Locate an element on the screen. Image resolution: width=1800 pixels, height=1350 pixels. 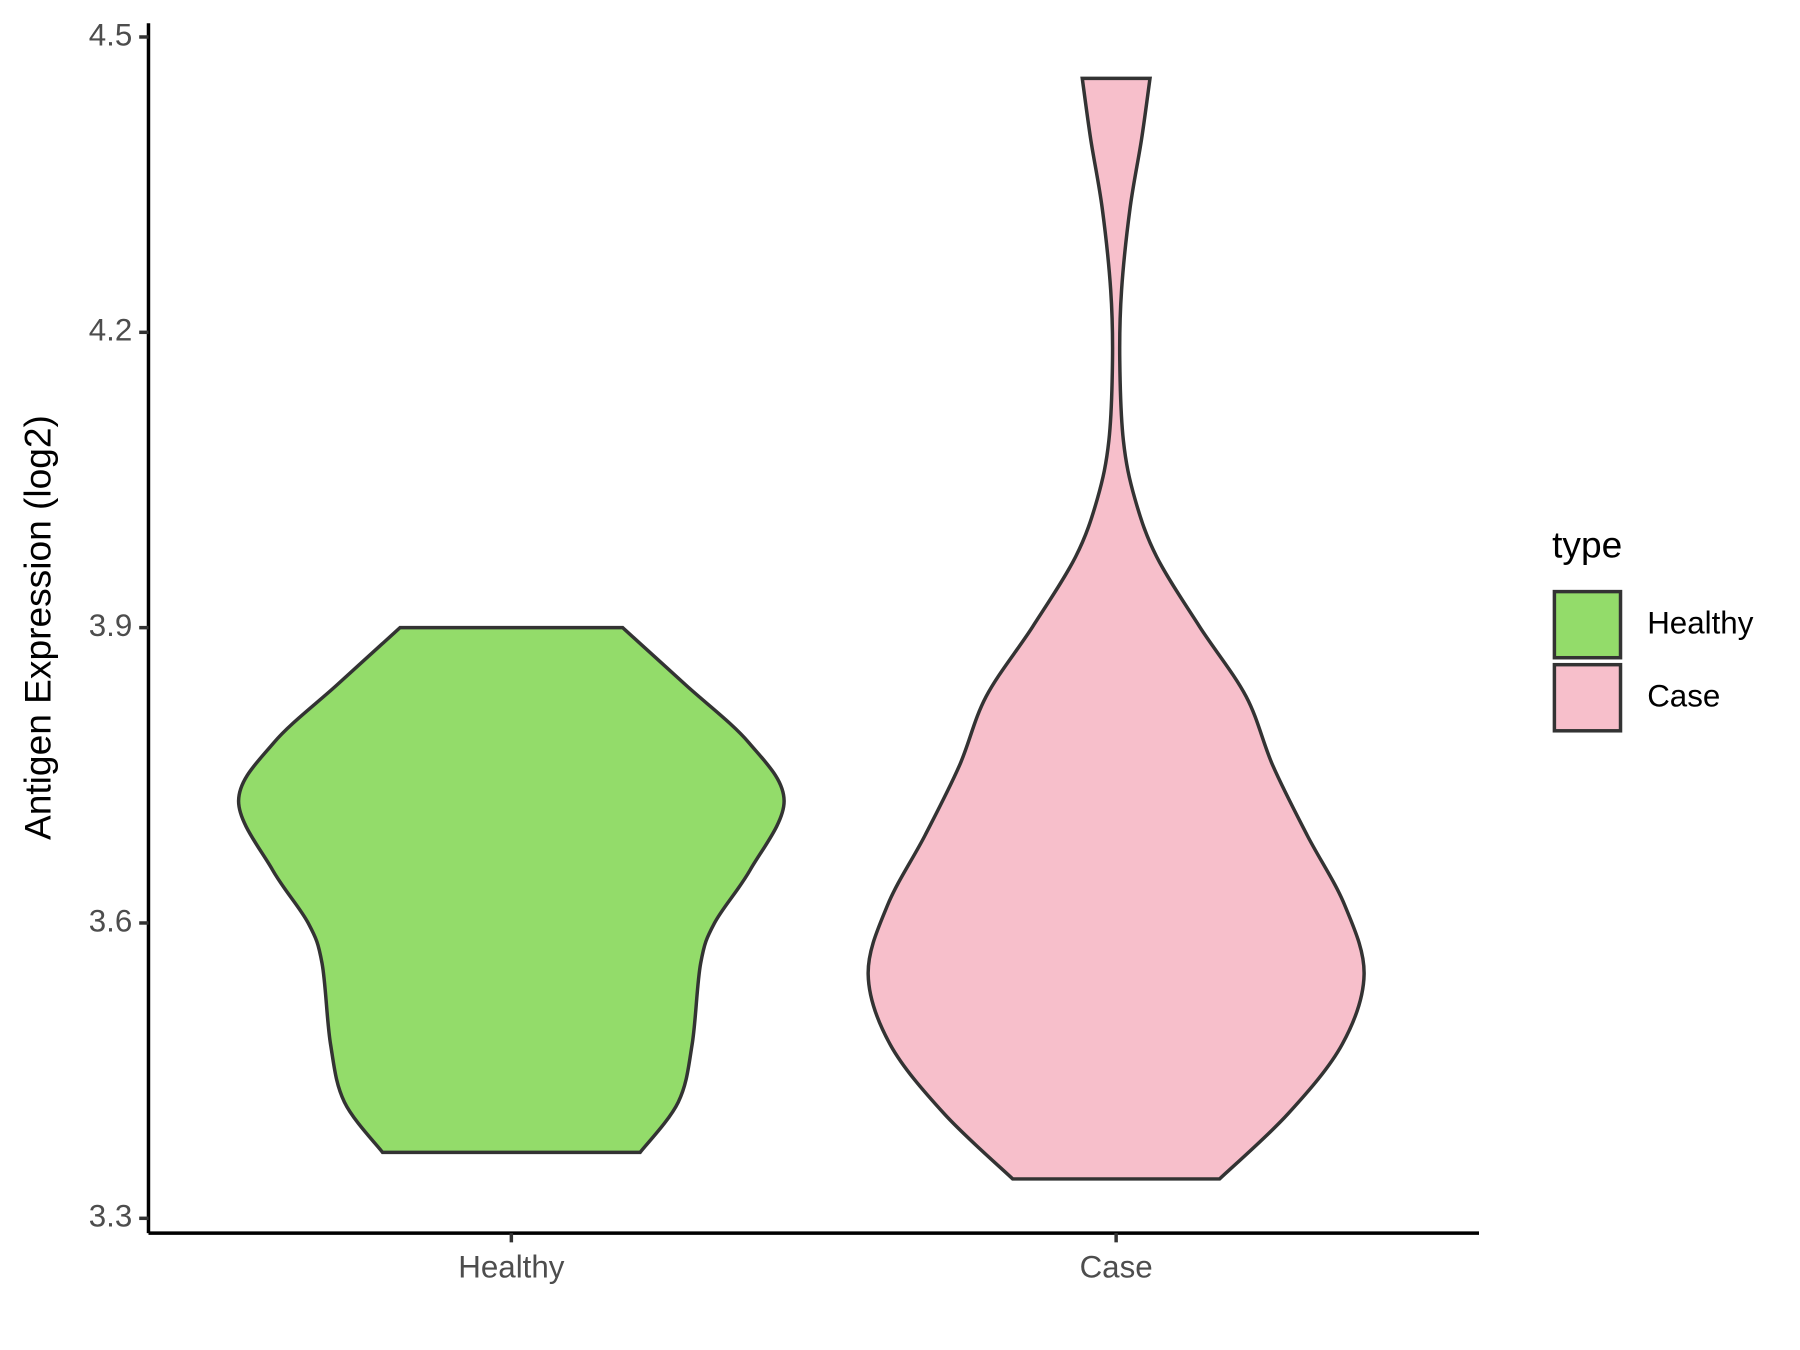
y-tick-label: 3.9 is located at coordinates (111, 625).